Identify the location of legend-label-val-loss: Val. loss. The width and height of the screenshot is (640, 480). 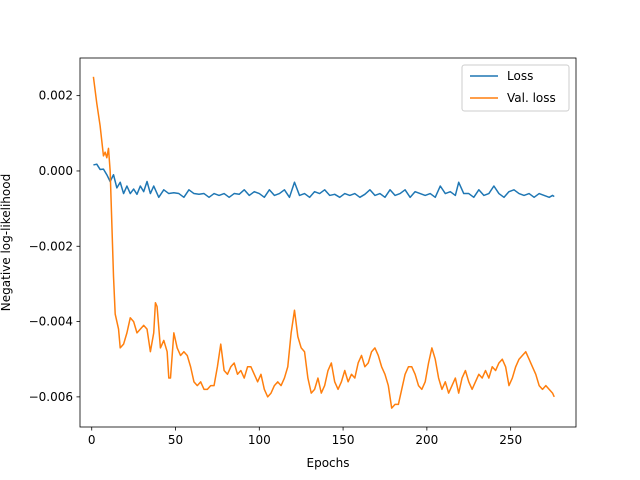
(531, 98).